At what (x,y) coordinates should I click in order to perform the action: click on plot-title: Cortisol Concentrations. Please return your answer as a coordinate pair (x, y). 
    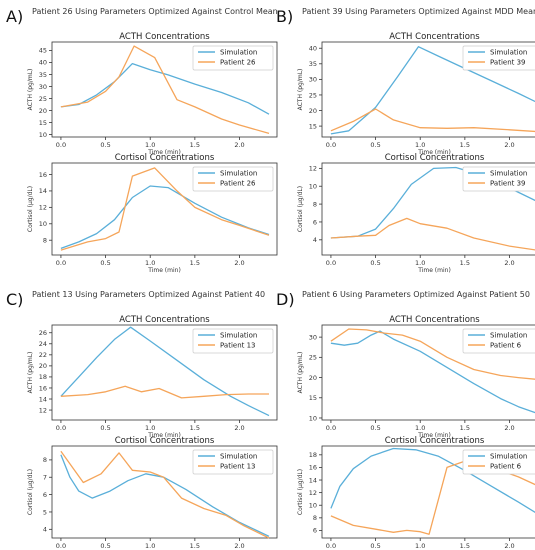
    Looking at the image, I should click on (435, 158).